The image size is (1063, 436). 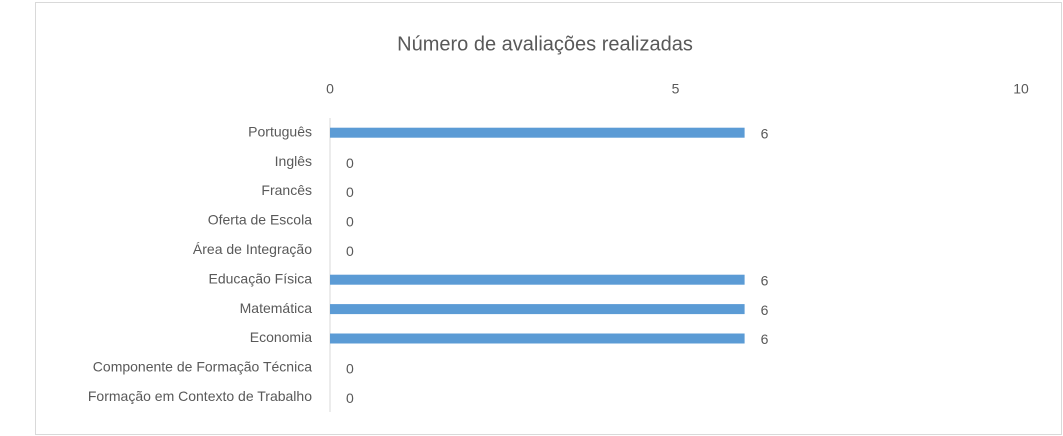 What do you see at coordinates (260, 220) in the screenshot?
I see `y-tick-label: Oferta de Escola` at bounding box center [260, 220].